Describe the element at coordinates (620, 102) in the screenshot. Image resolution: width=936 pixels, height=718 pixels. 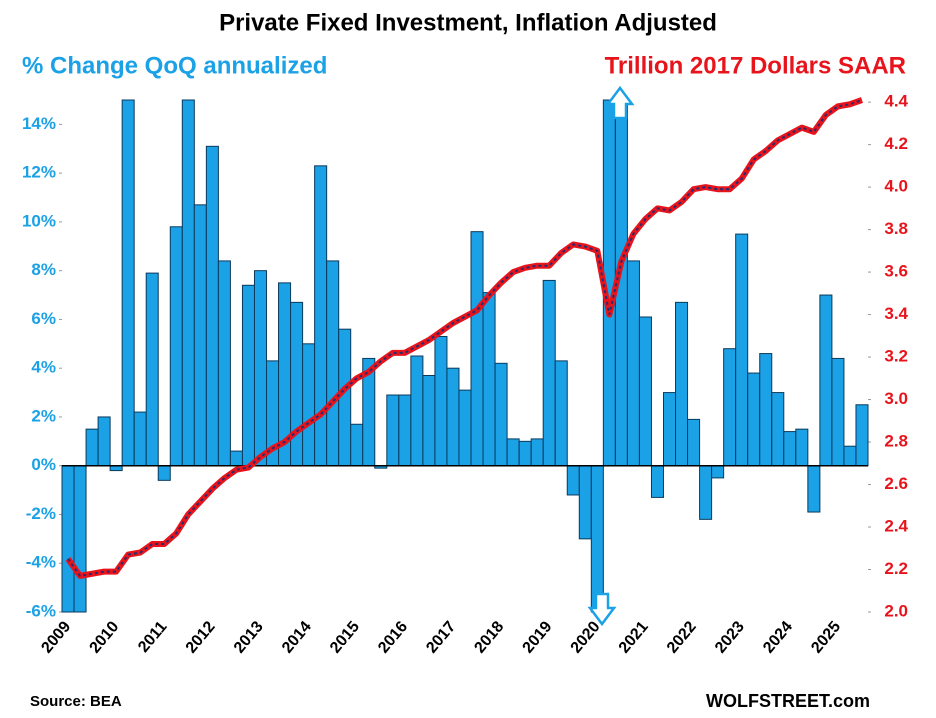
I see `arrow-up` at that location.